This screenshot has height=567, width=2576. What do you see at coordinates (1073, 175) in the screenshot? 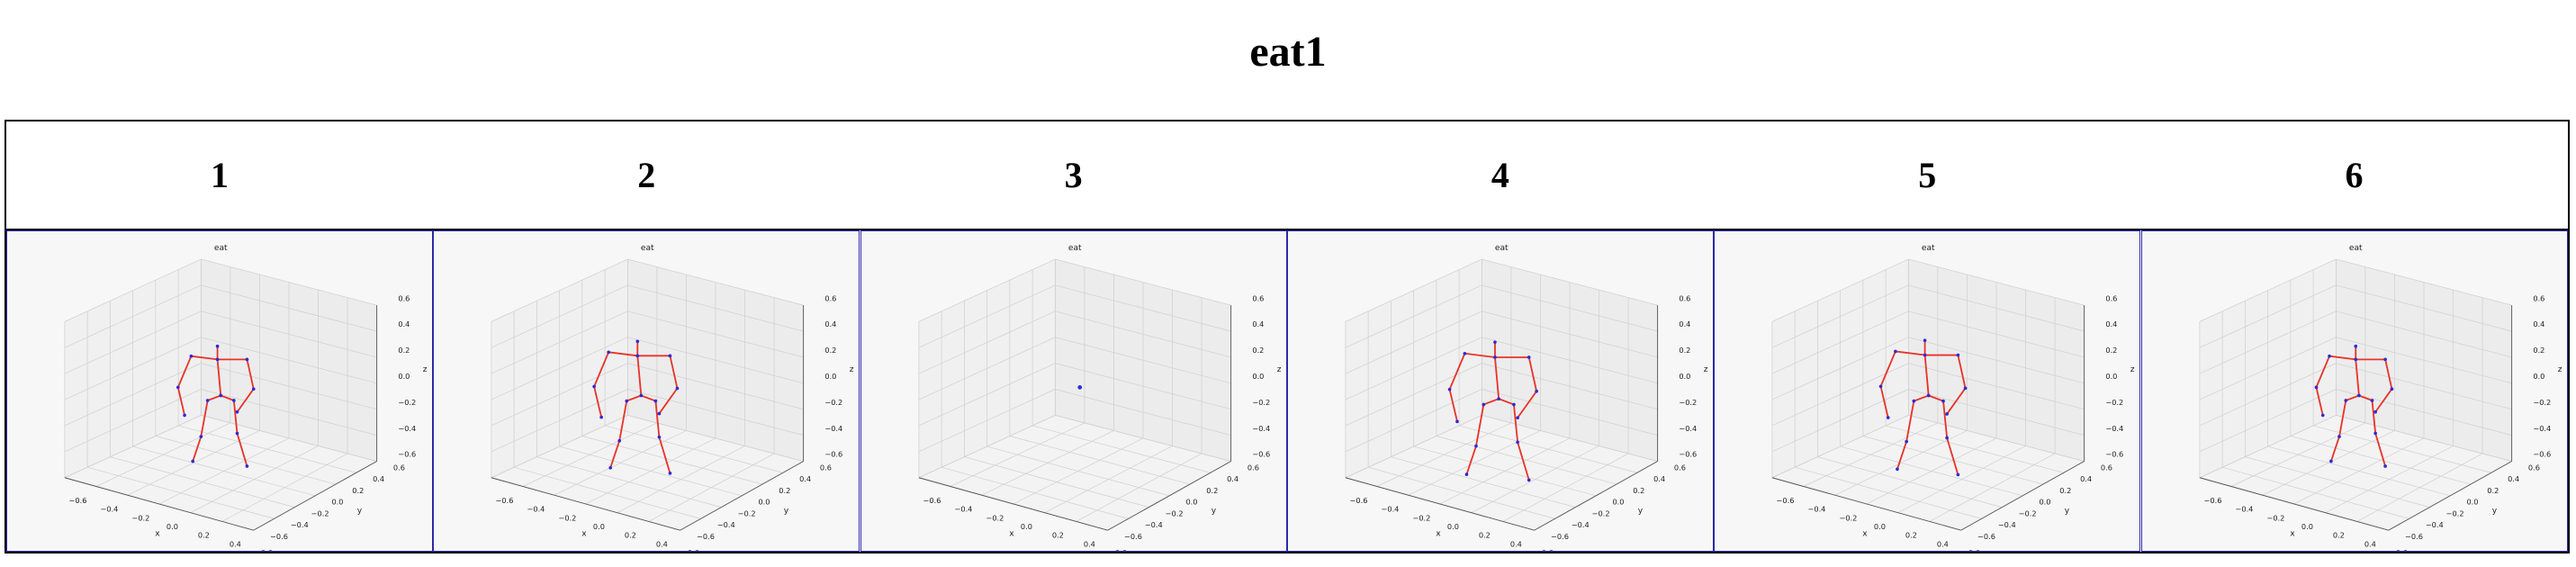
I see `column-header: 3` at bounding box center [1073, 175].